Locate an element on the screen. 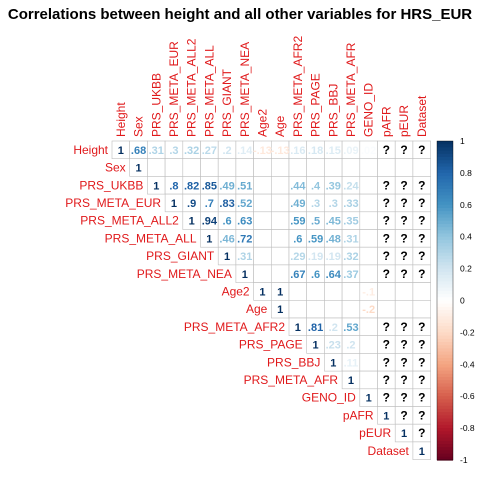 This screenshot has width=480, height=480. correlation-value-label: .8 is located at coordinates (173, 186).